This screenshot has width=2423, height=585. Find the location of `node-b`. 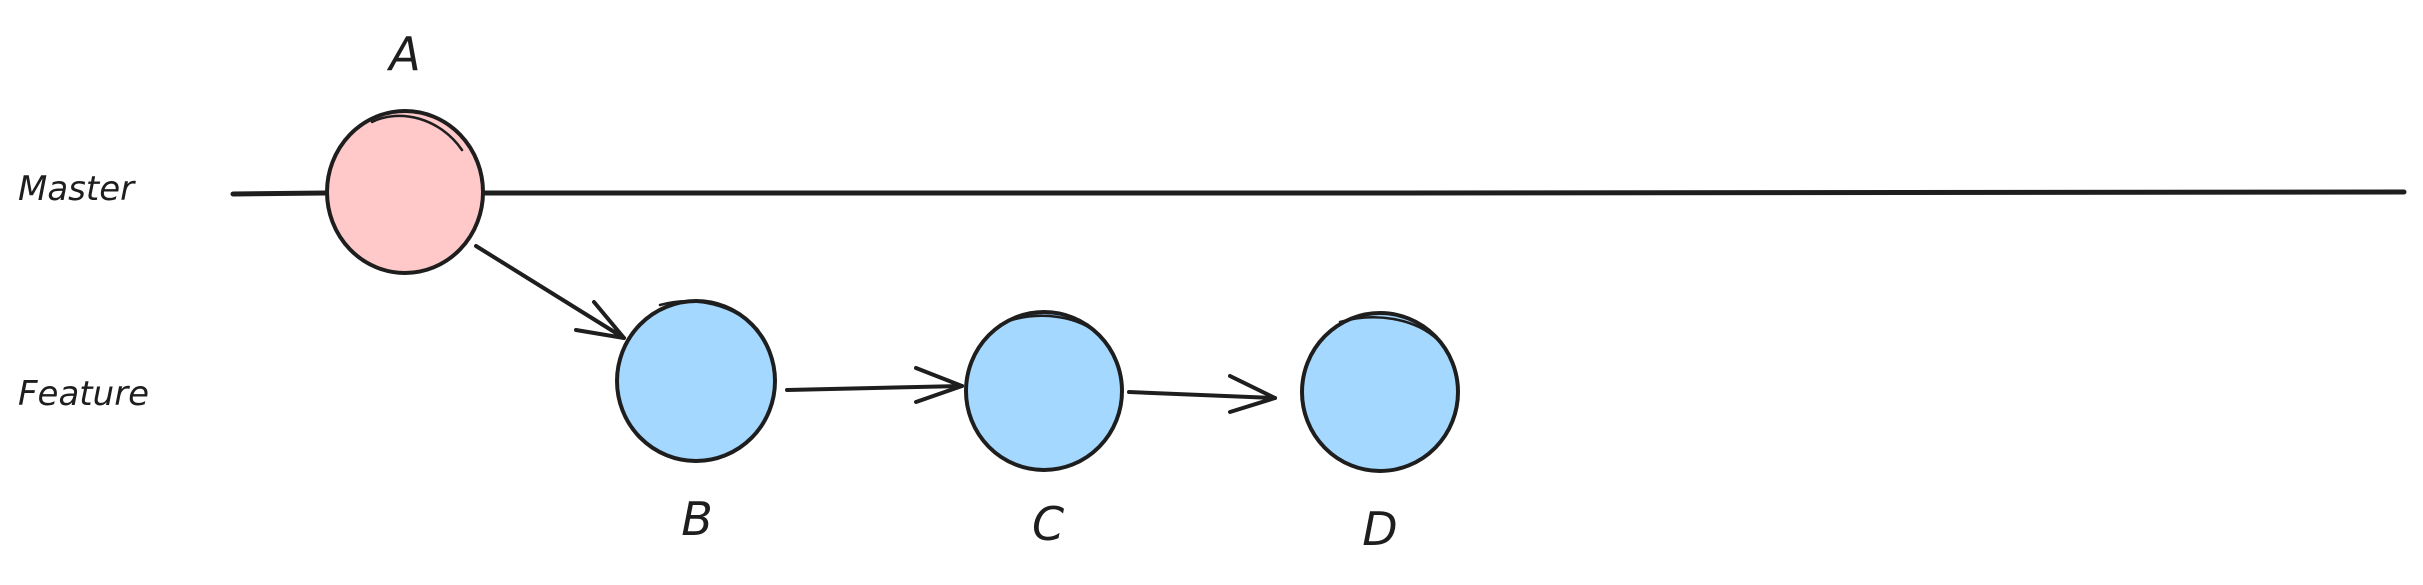

node-b is located at coordinates (696, 381).